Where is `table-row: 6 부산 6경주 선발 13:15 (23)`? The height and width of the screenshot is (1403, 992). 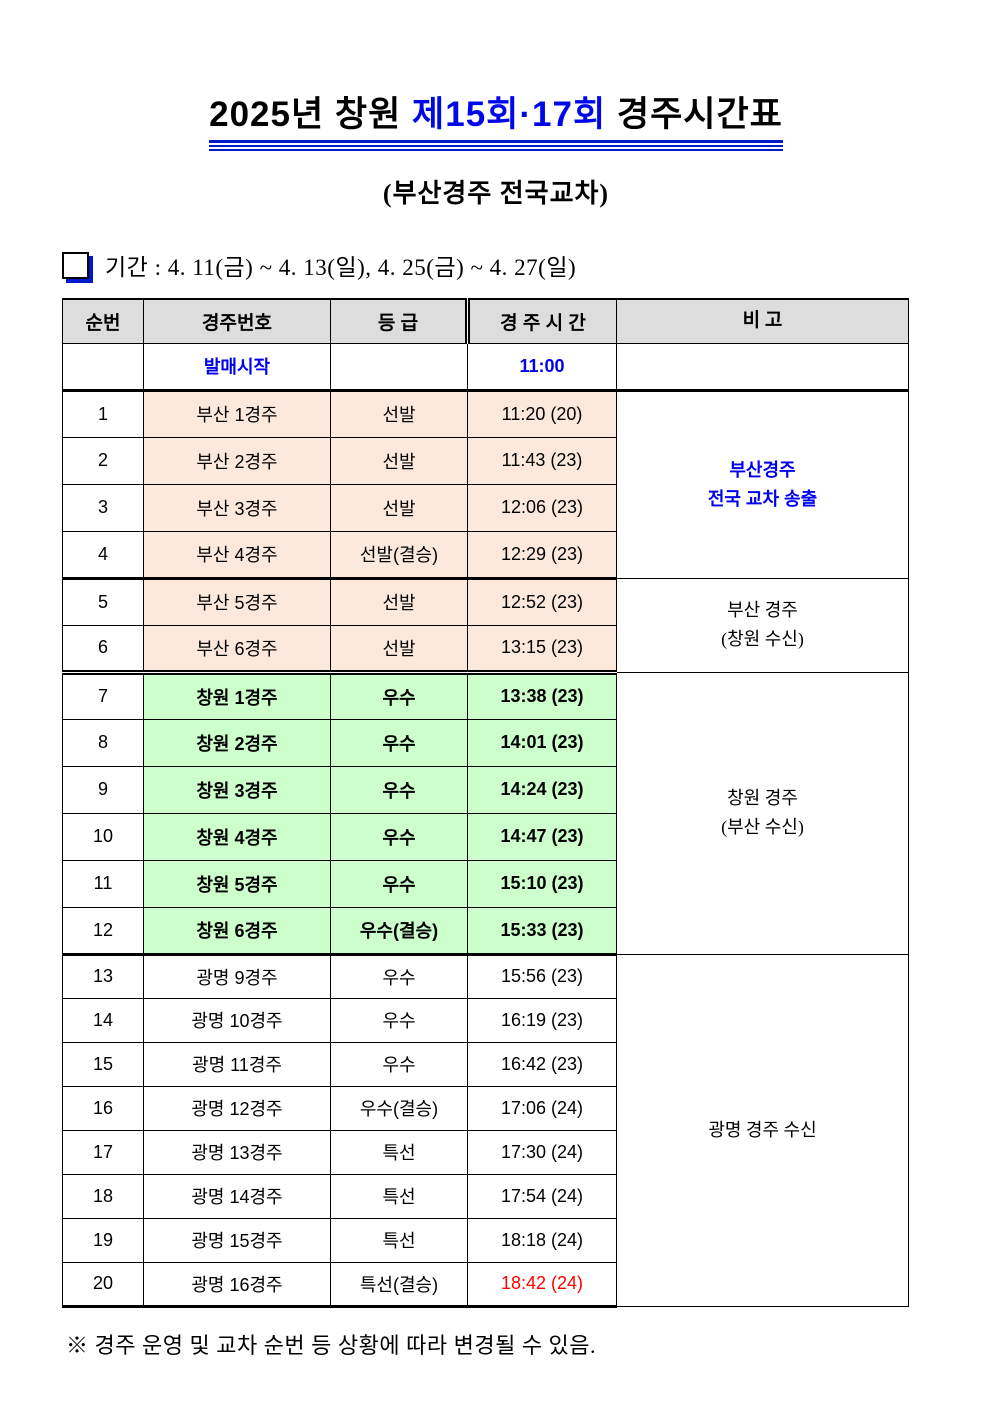 table-row: 6 부산 6경주 선발 13:15 (23) is located at coordinates (485, 649).